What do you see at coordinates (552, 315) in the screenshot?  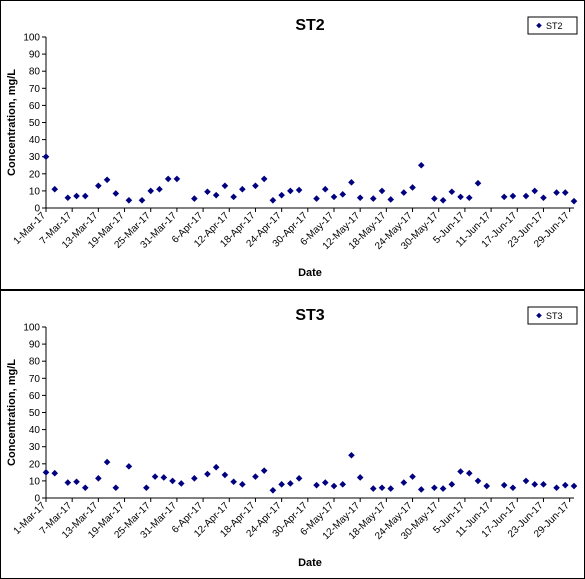 I see `legend: ST3` at bounding box center [552, 315].